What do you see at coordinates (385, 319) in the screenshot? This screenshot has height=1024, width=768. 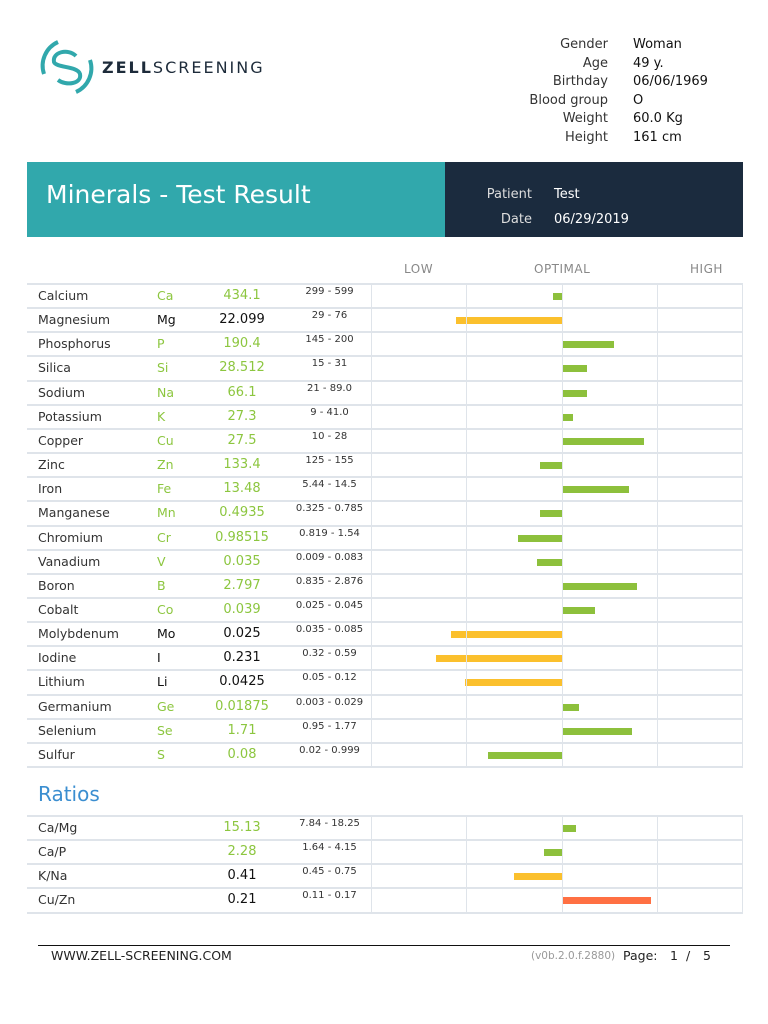 I see `table-row: Magnesium Mg 22.099 29 - 76` at bounding box center [385, 319].